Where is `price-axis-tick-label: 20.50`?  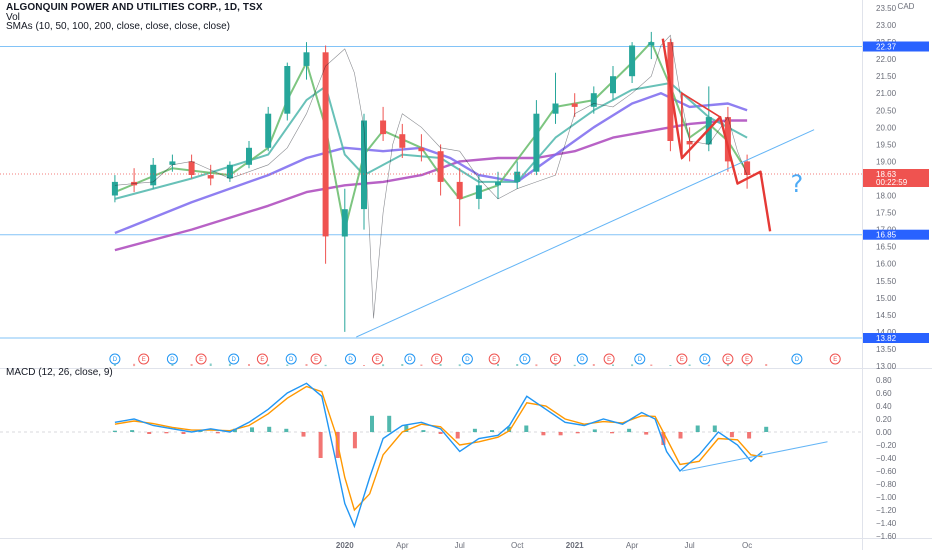
price-axis-tick-label: 20.50 is located at coordinates (886, 110).